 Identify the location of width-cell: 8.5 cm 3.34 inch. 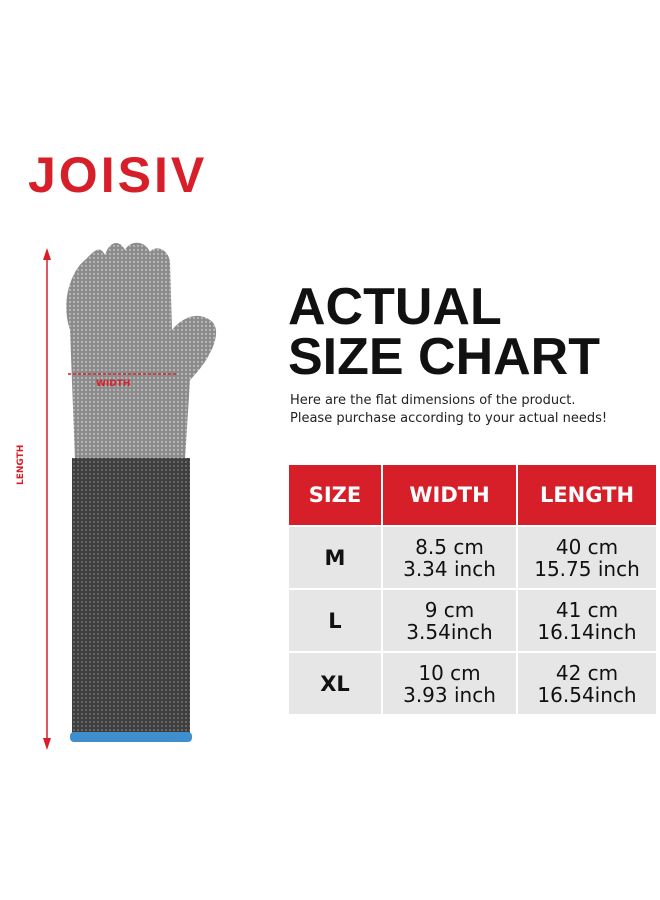
(449, 557).